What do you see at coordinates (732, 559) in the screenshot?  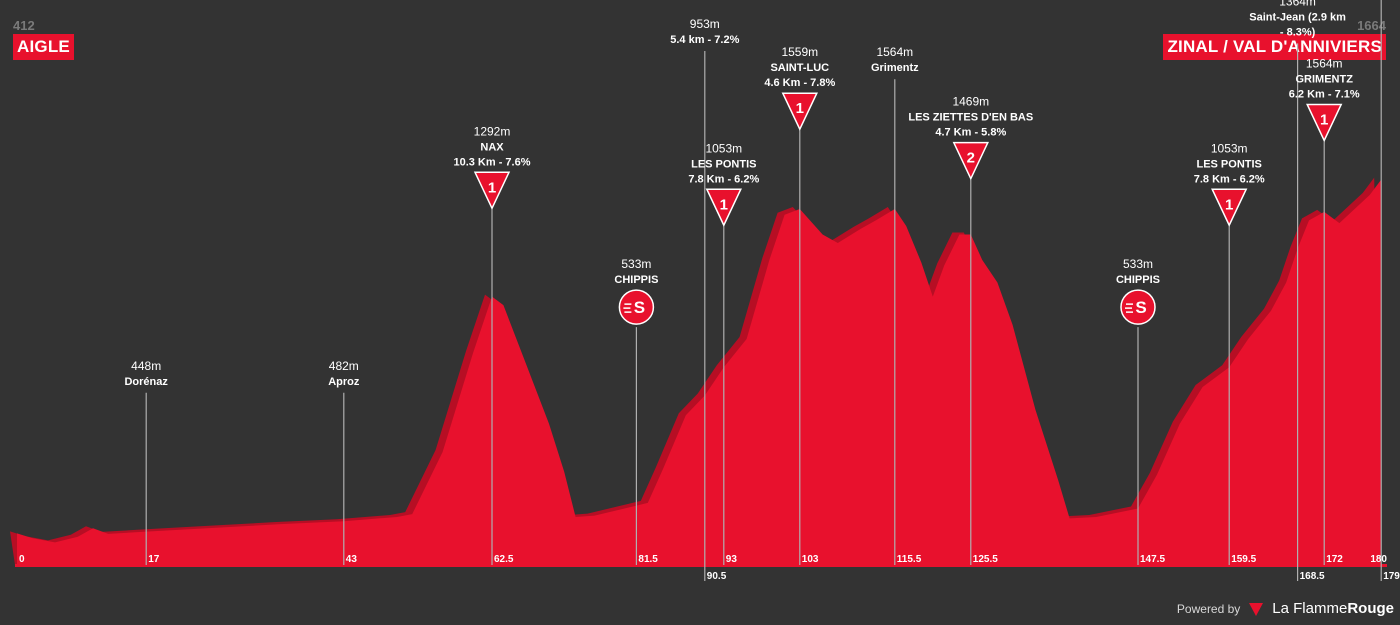 I see `km-tick-label: 93` at bounding box center [732, 559].